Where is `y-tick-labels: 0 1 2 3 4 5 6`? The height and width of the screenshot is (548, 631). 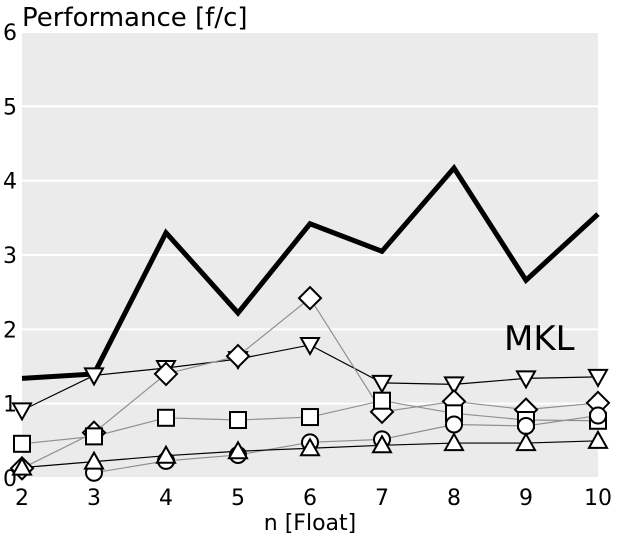 y-tick-labels: 0 1 2 3 4 5 6 is located at coordinates (10, 256).